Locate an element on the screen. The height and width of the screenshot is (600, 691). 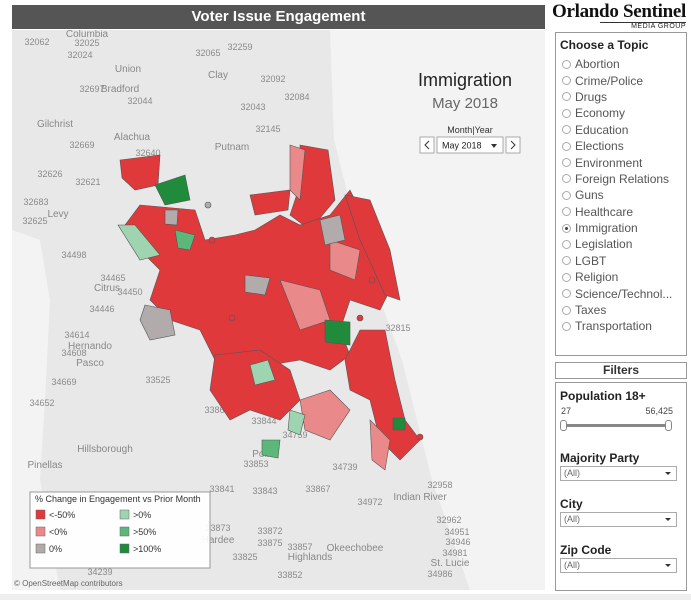
map-label: 33872 is located at coordinates (269, 531).